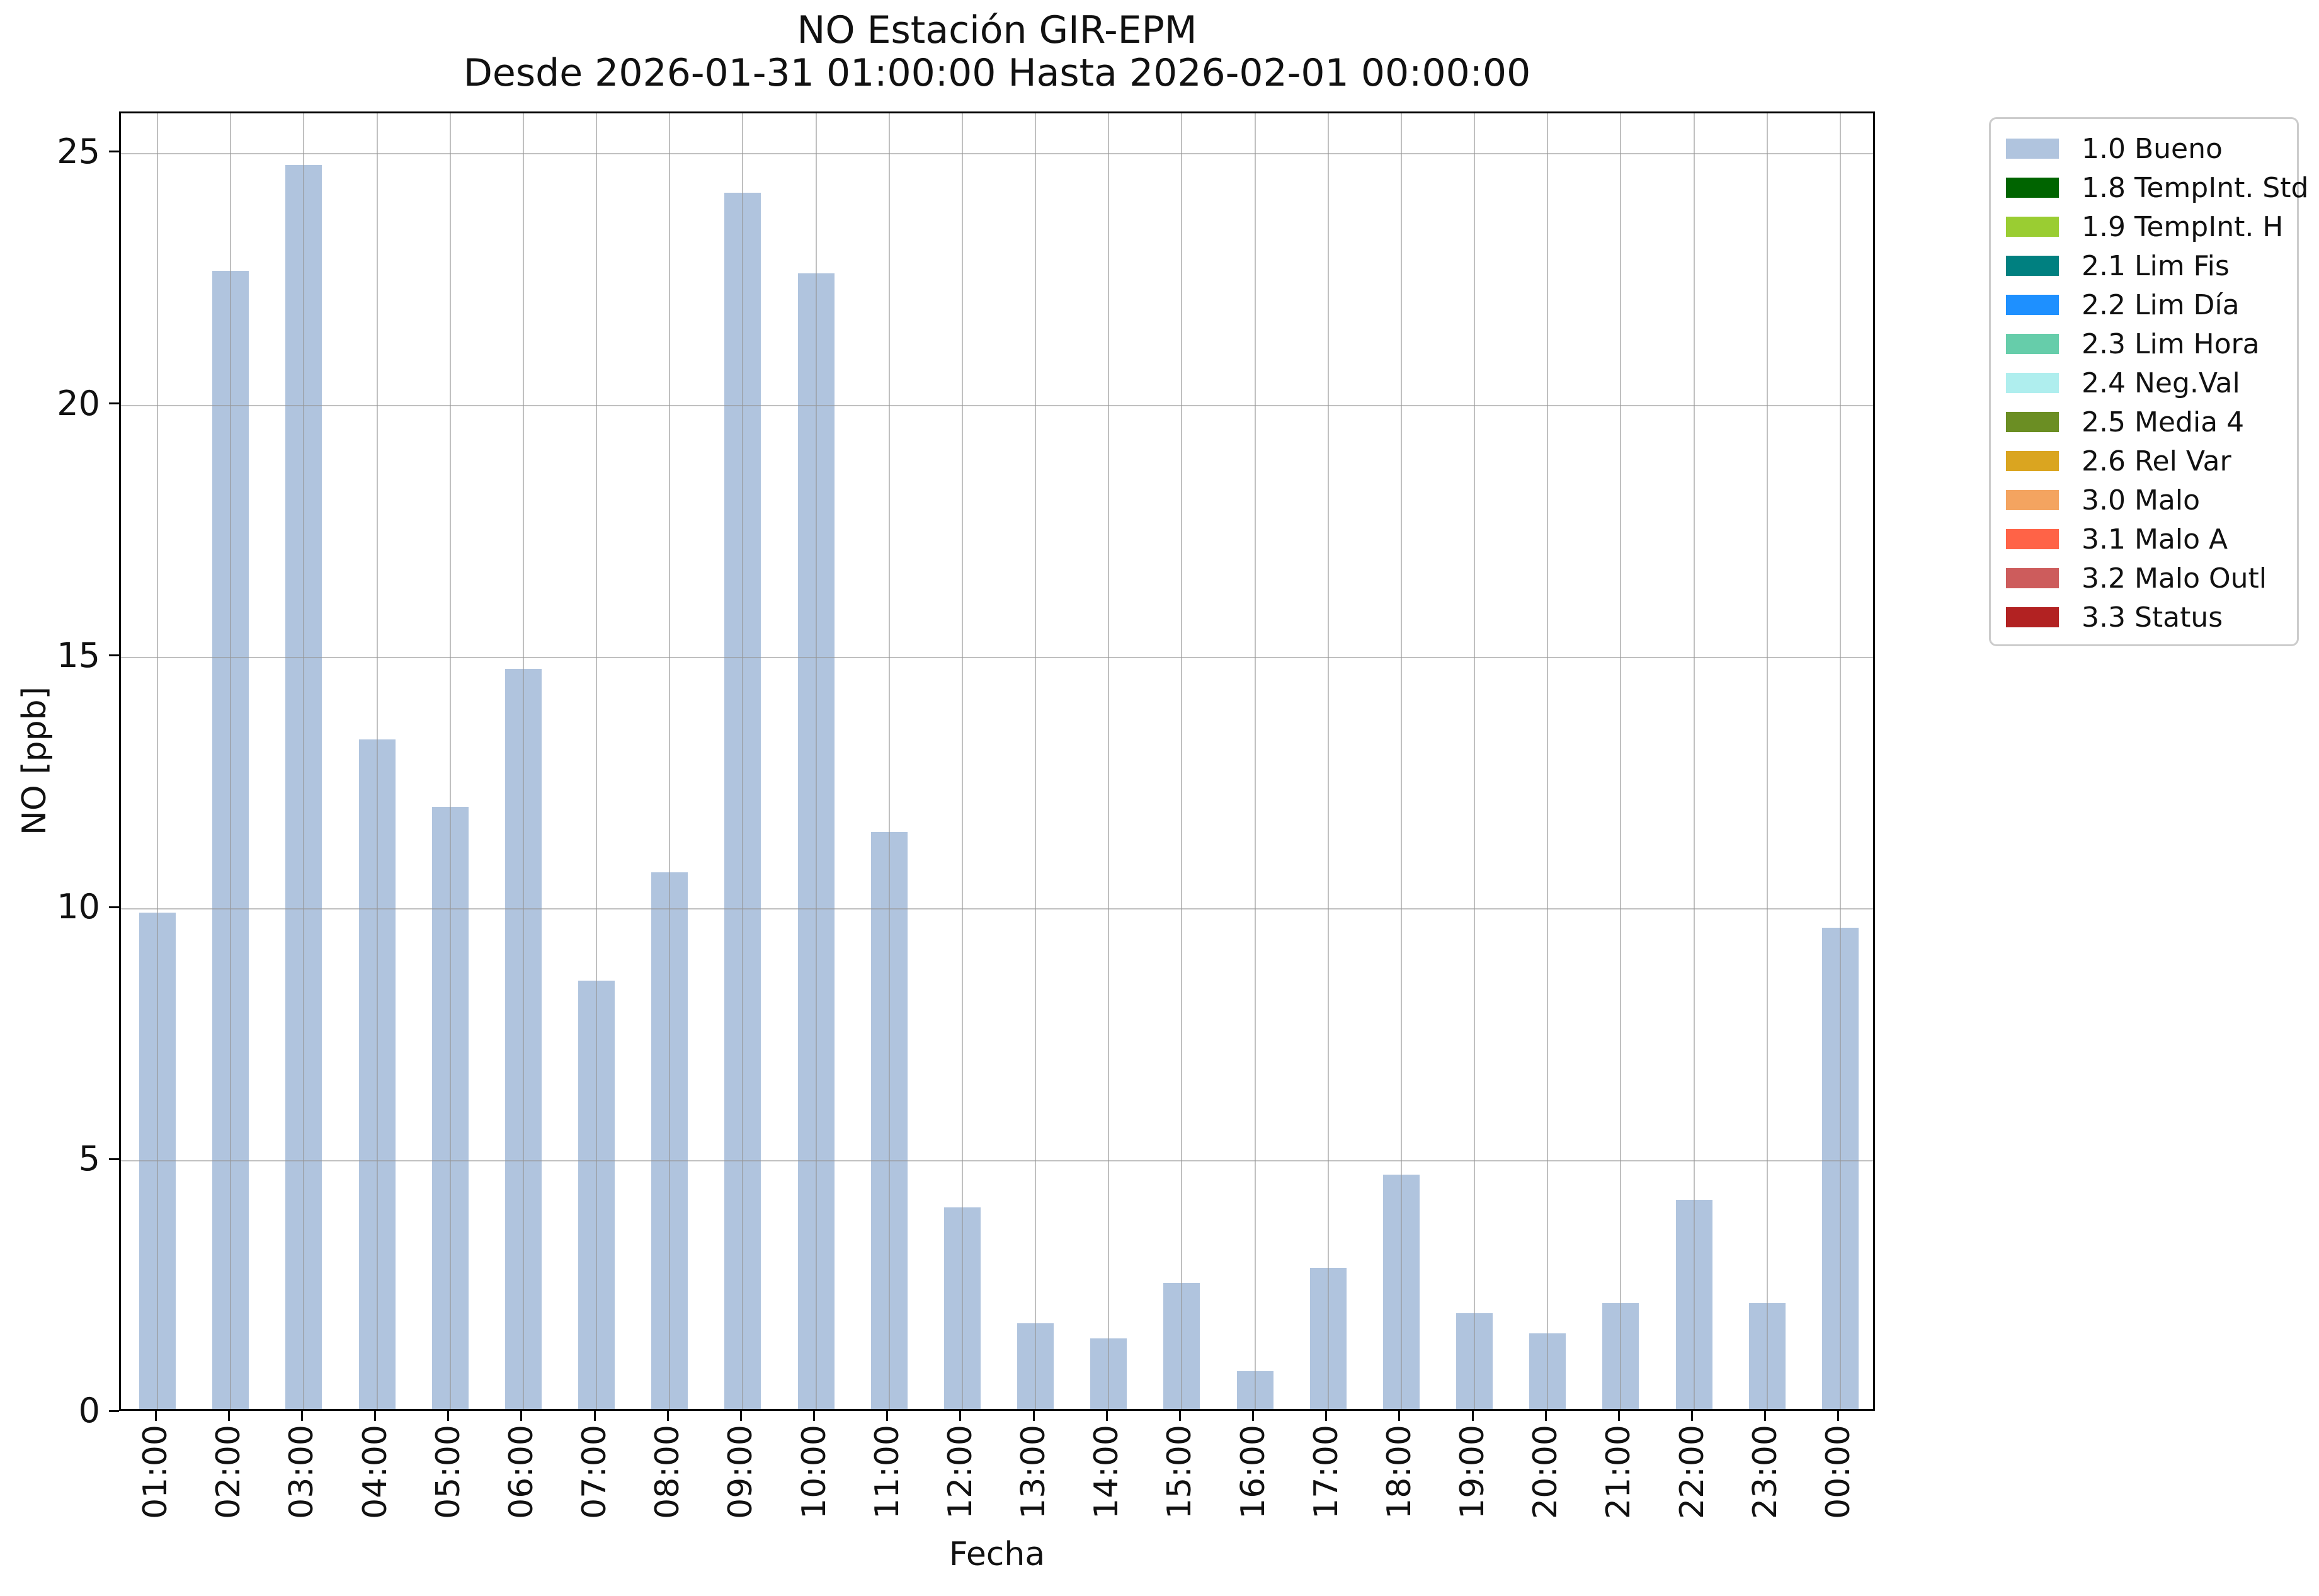 The height and width of the screenshot is (1596, 2319). What do you see at coordinates (2183, 226) in the screenshot?
I see `legend-label: 1.9 TempInt. H` at bounding box center [2183, 226].